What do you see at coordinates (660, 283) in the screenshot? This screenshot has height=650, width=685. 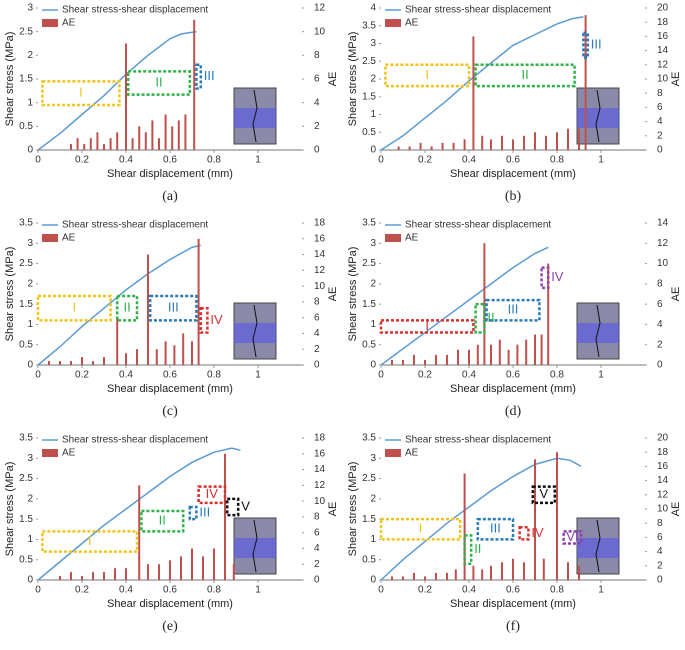 I see `y2-tick-label: 8` at bounding box center [660, 283].